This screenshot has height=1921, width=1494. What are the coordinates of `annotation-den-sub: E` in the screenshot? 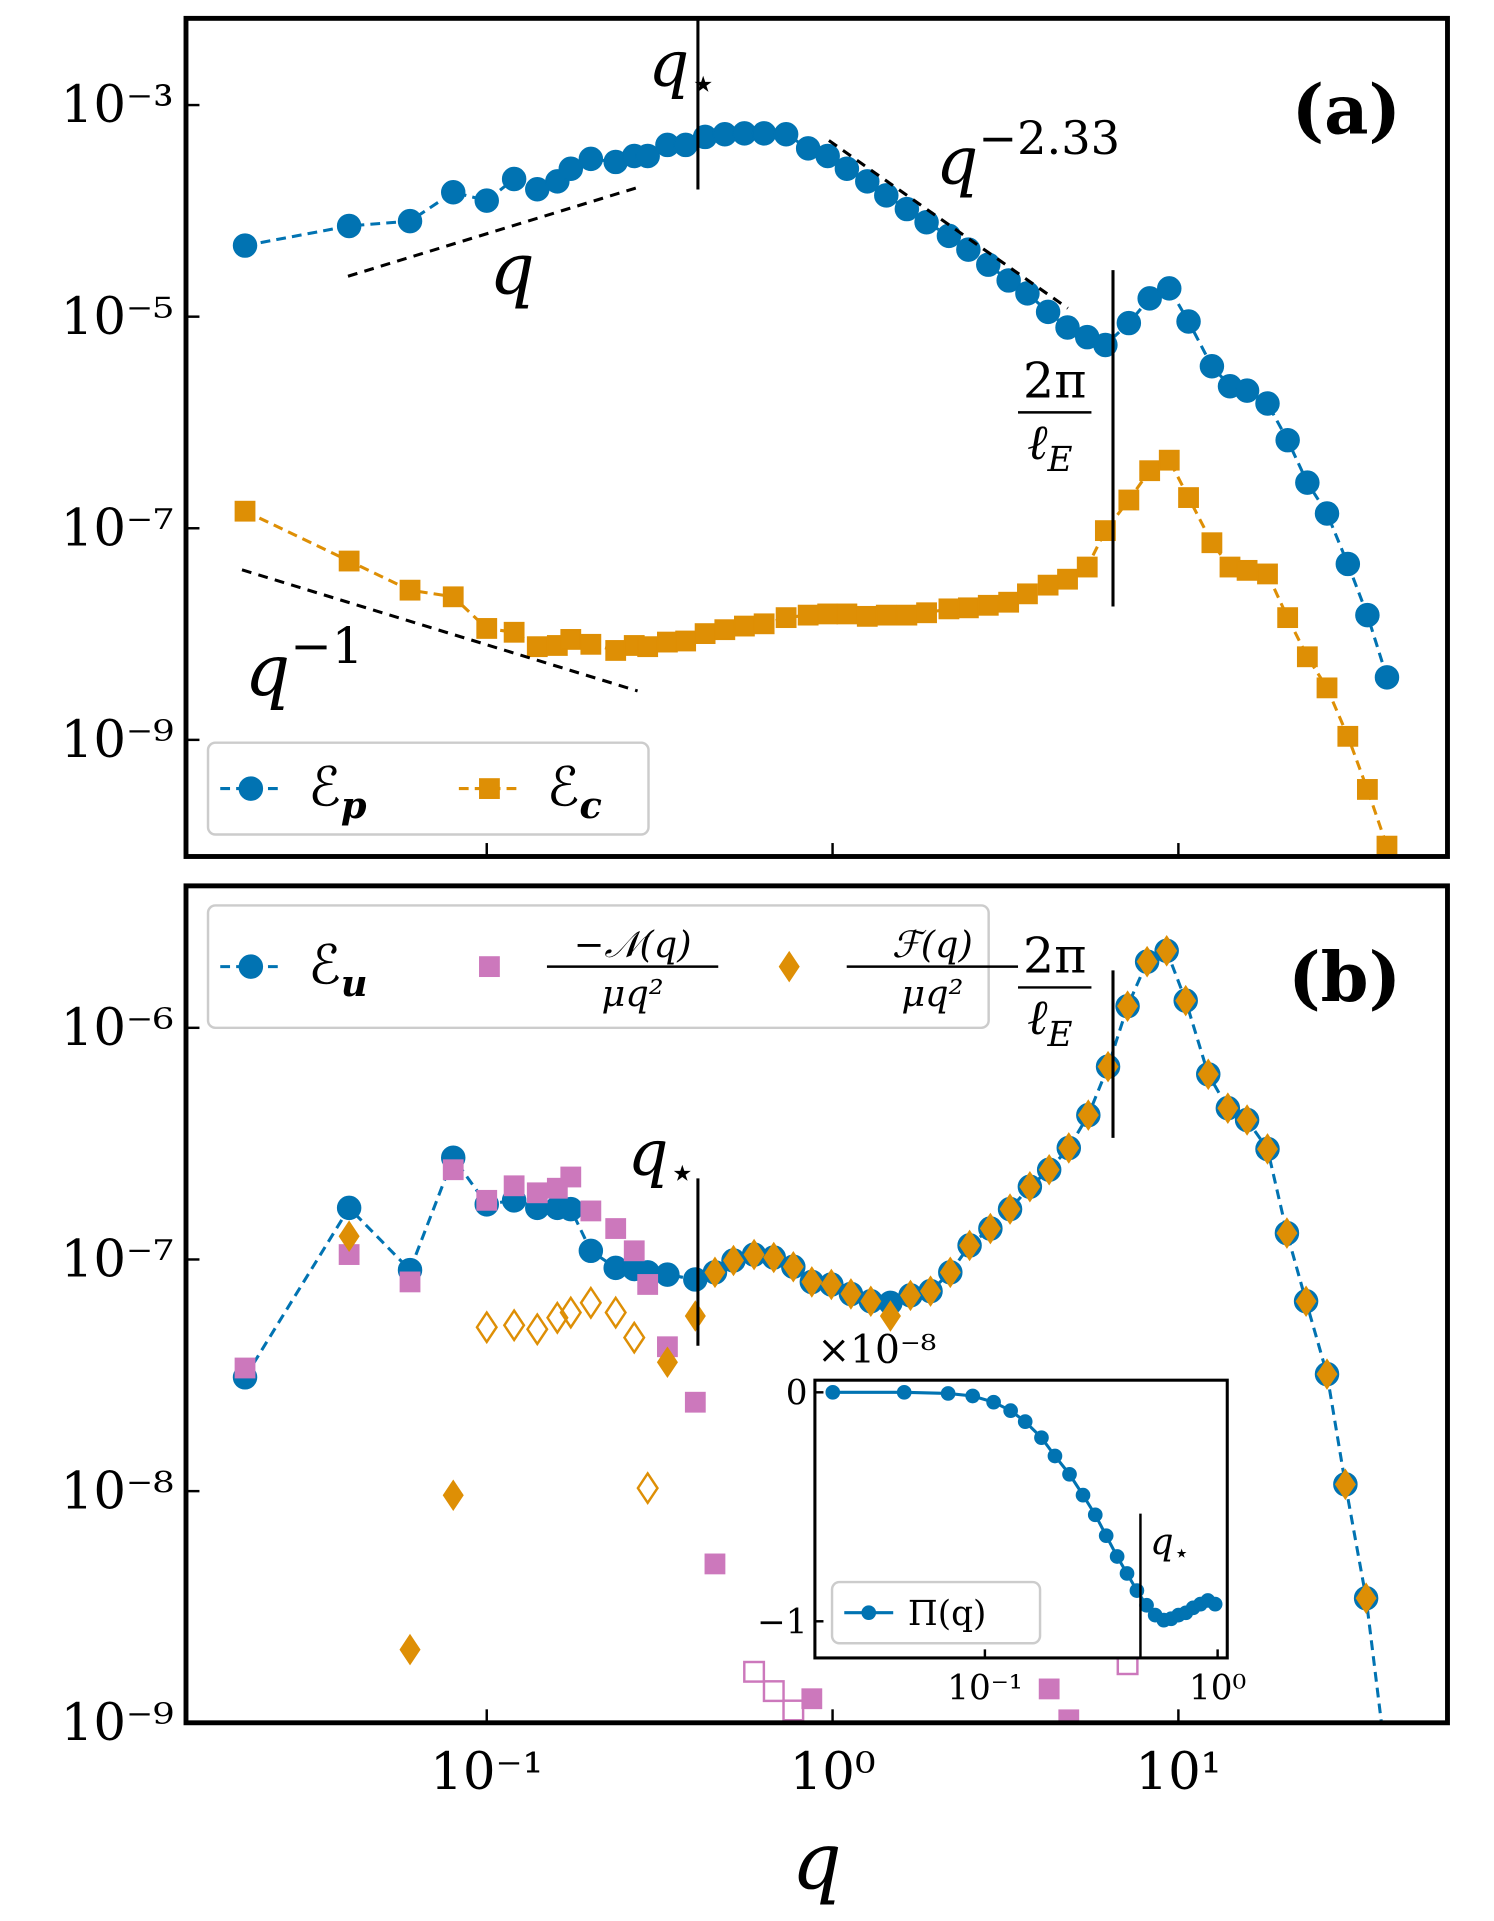 It's located at (1060, 1035).